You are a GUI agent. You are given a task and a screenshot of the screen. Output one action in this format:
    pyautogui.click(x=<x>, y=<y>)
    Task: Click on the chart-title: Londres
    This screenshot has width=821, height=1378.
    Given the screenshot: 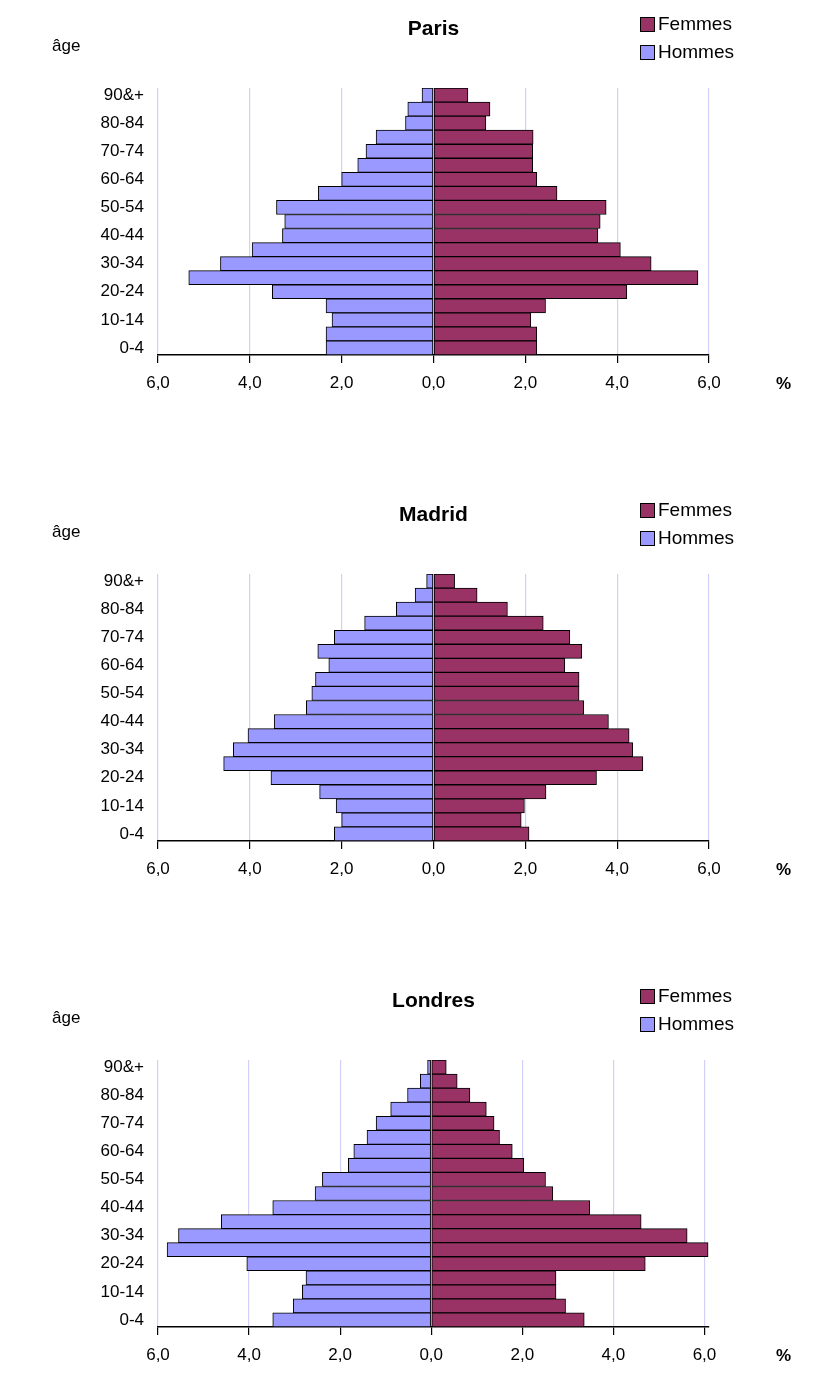 What is the action you would take?
    pyautogui.click(x=433, y=1000)
    